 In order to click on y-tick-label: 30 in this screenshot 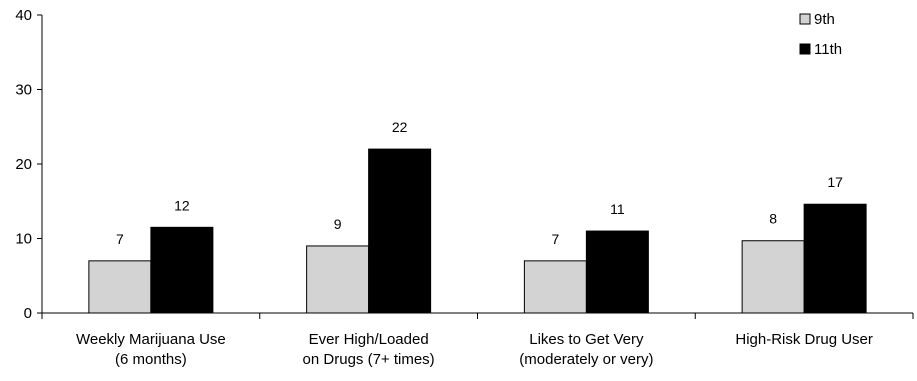, I will do `click(23, 90)`.